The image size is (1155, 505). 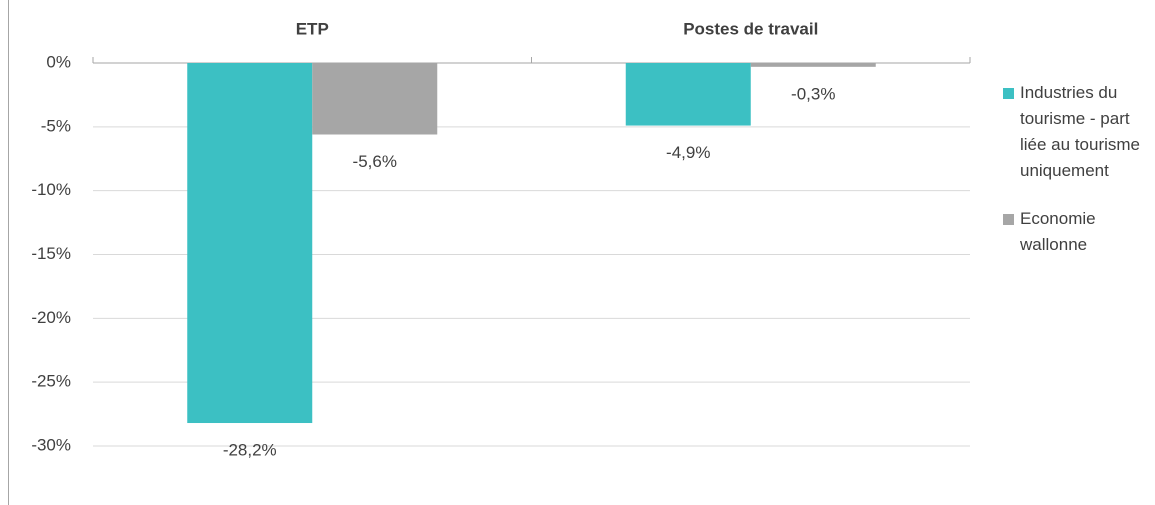 I want to click on y-tick-label: -10%, so click(x=51, y=189).